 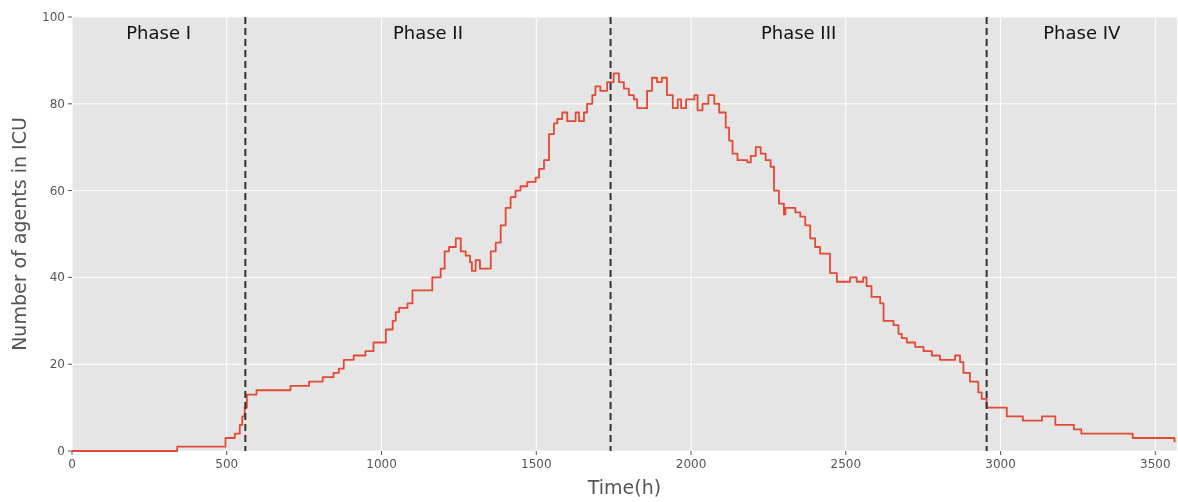 What do you see at coordinates (57, 364) in the screenshot?
I see `y-tick-label: 20` at bounding box center [57, 364].